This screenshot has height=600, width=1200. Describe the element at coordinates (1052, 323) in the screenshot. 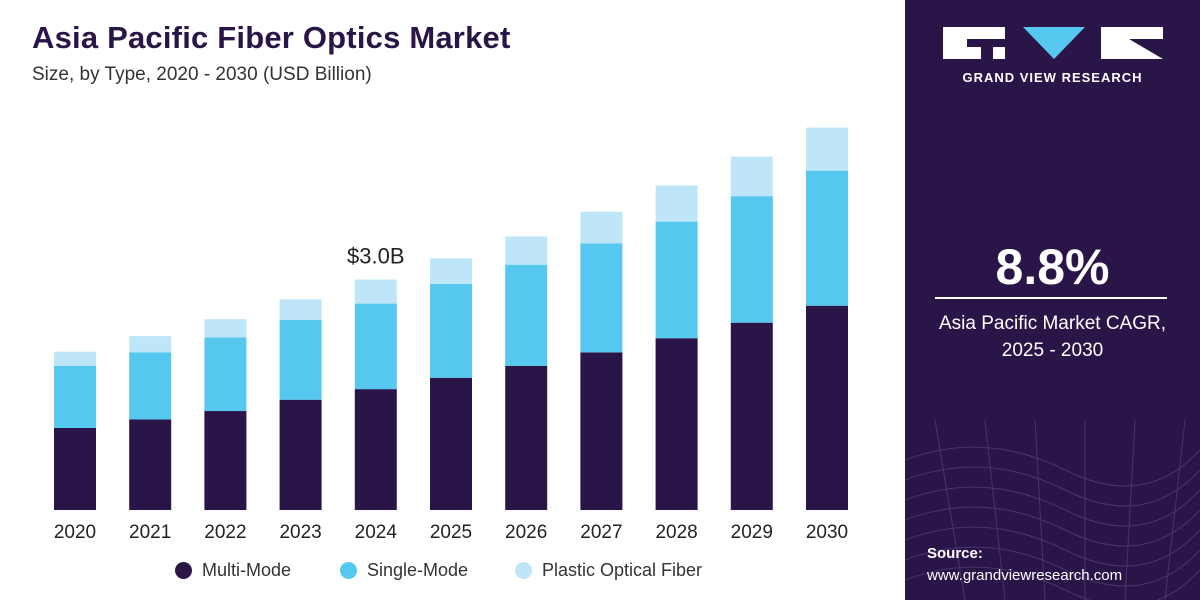

I see `cagr-label-line1: Asia Pacific Market CAGR,` at that location.